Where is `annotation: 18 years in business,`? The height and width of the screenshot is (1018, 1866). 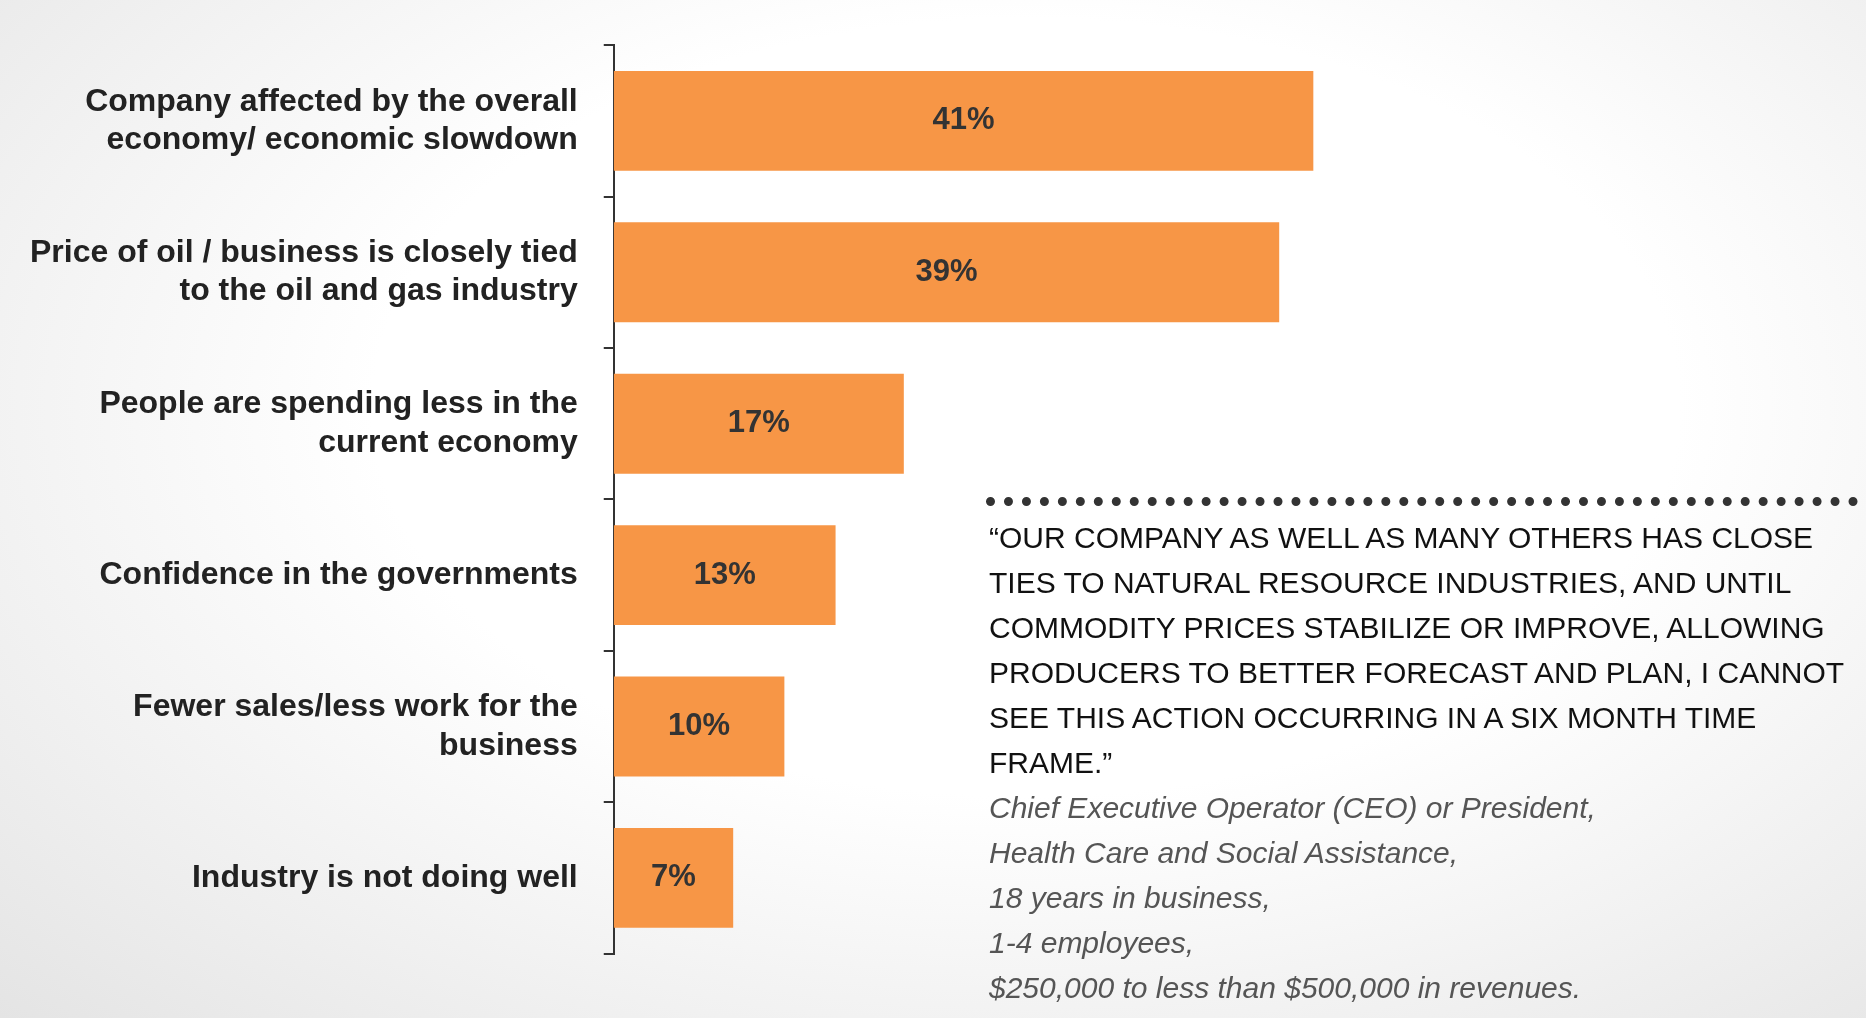
annotation: 18 years in business, is located at coordinates (1130, 898).